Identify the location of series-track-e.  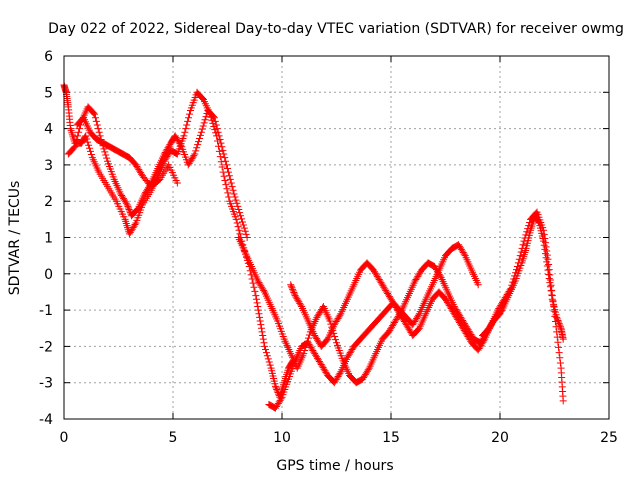
(384, 295).